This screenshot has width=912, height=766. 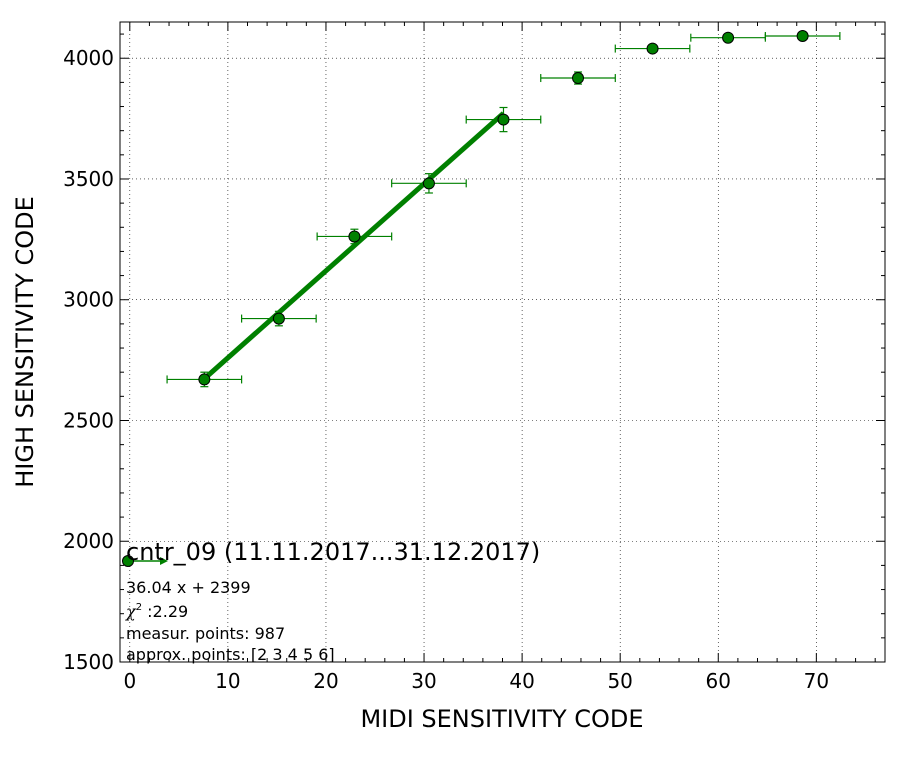 I want to click on x-tick-label: 70, so click(x=816, y=681).